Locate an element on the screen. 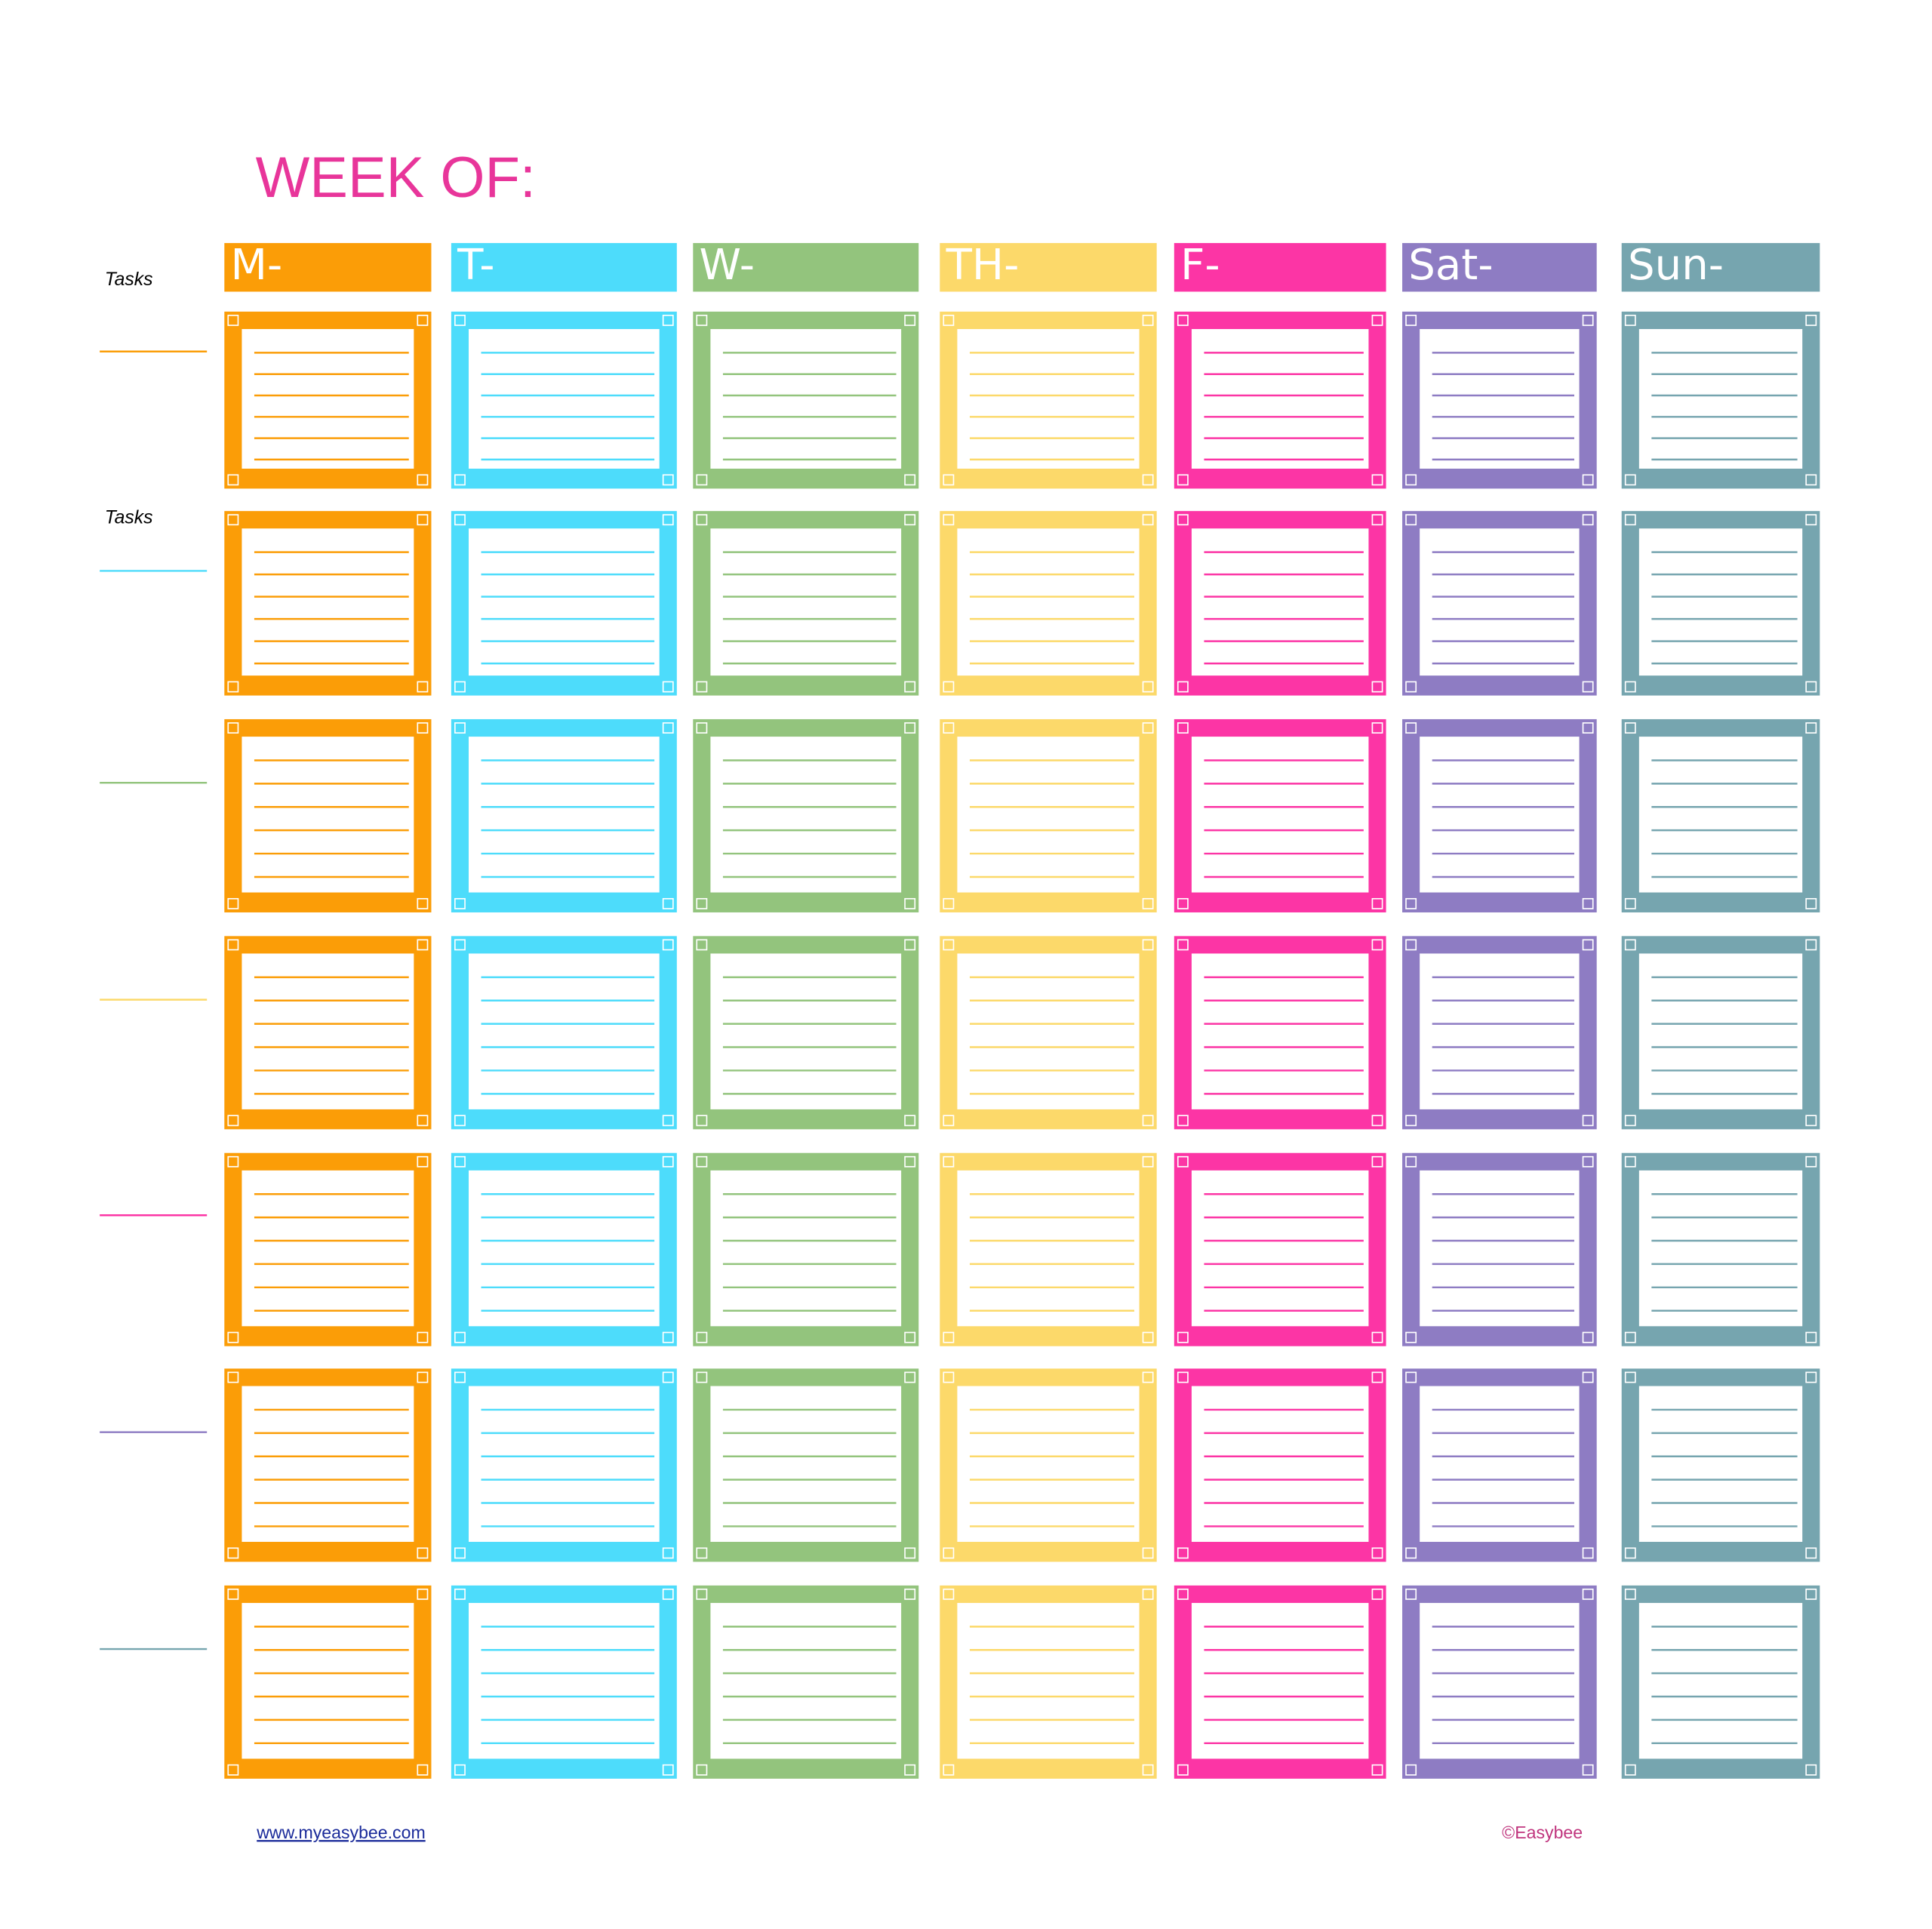  day-label: M- is located at coordinates (257, 265).